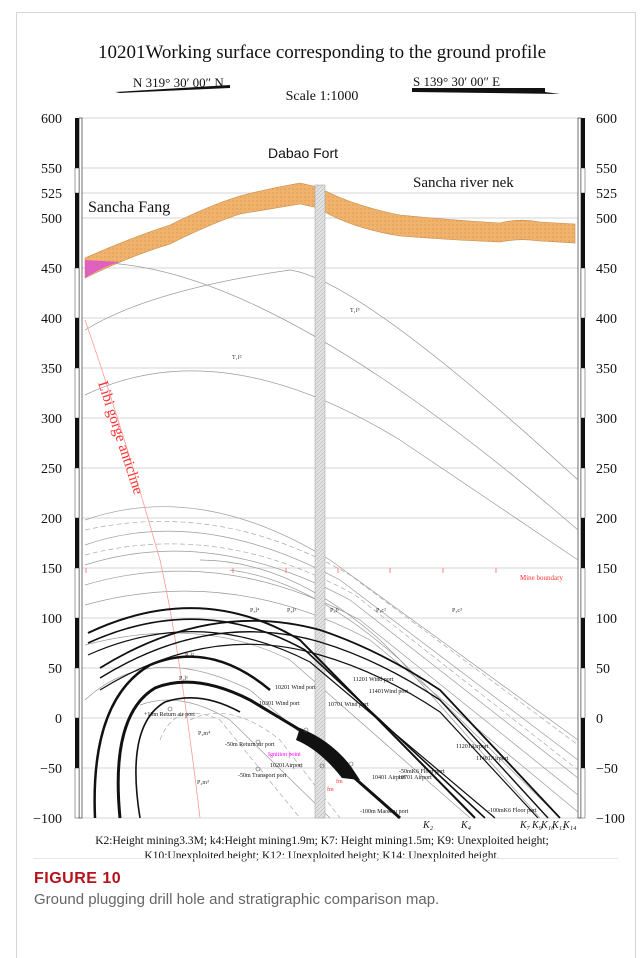 This screenshot has height=958, width=644. I want to click on drill-hole-column, so click(320, 501).